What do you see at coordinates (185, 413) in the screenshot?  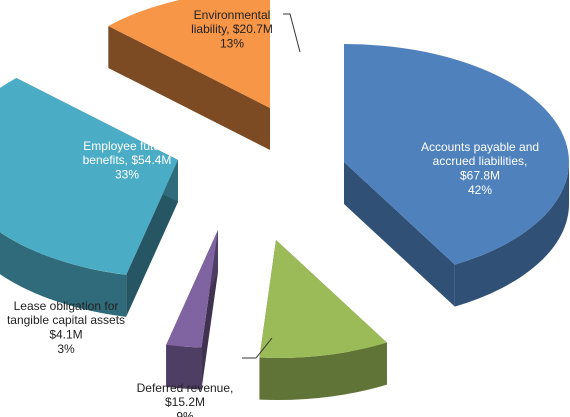 I see `slice-label-line: 9%` at bounding box center [185, 413].